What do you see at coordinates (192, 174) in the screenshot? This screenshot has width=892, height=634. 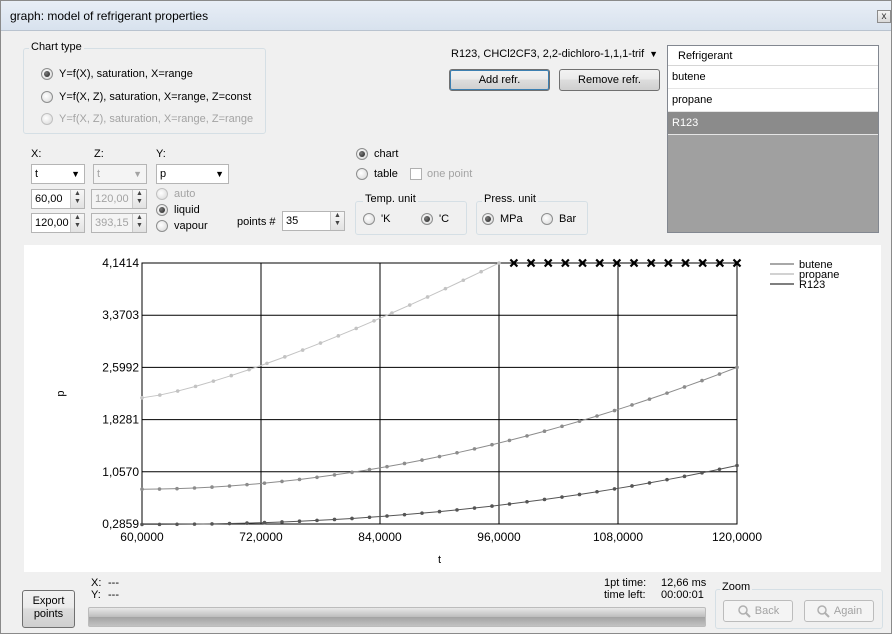 I see `y-axis-select: p ▼` at bounding box center [192, 174].